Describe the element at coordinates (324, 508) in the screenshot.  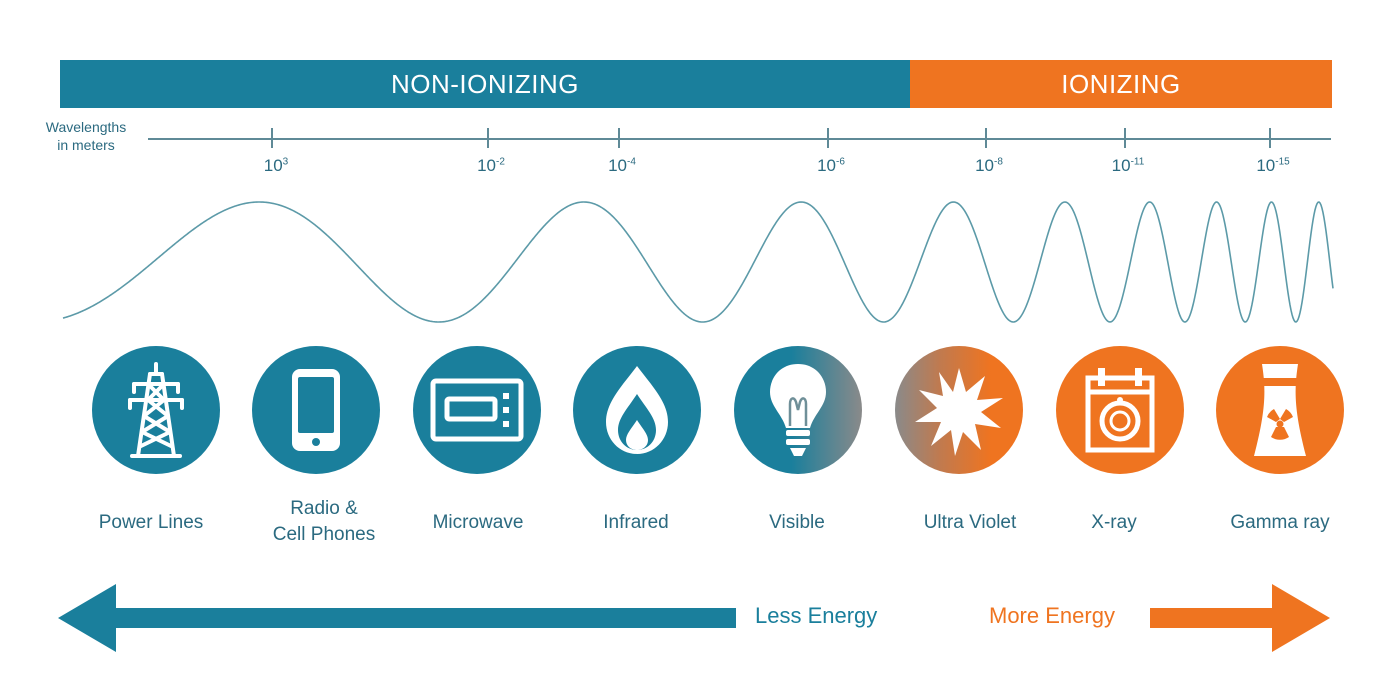
I see `label-radio-line1: Radio &` at that location.